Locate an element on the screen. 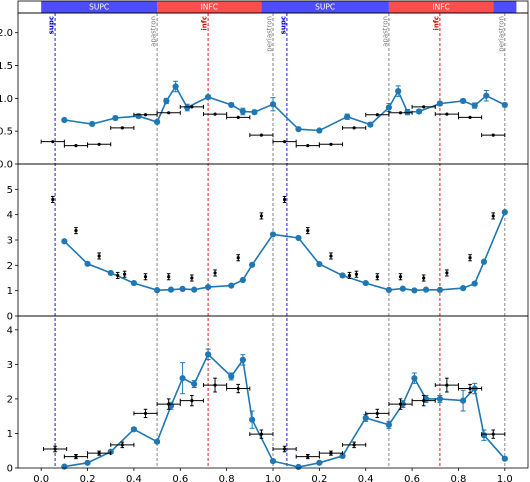  panel-bottom-ytick-label-1: 1 is located at coordinates (10, 434).